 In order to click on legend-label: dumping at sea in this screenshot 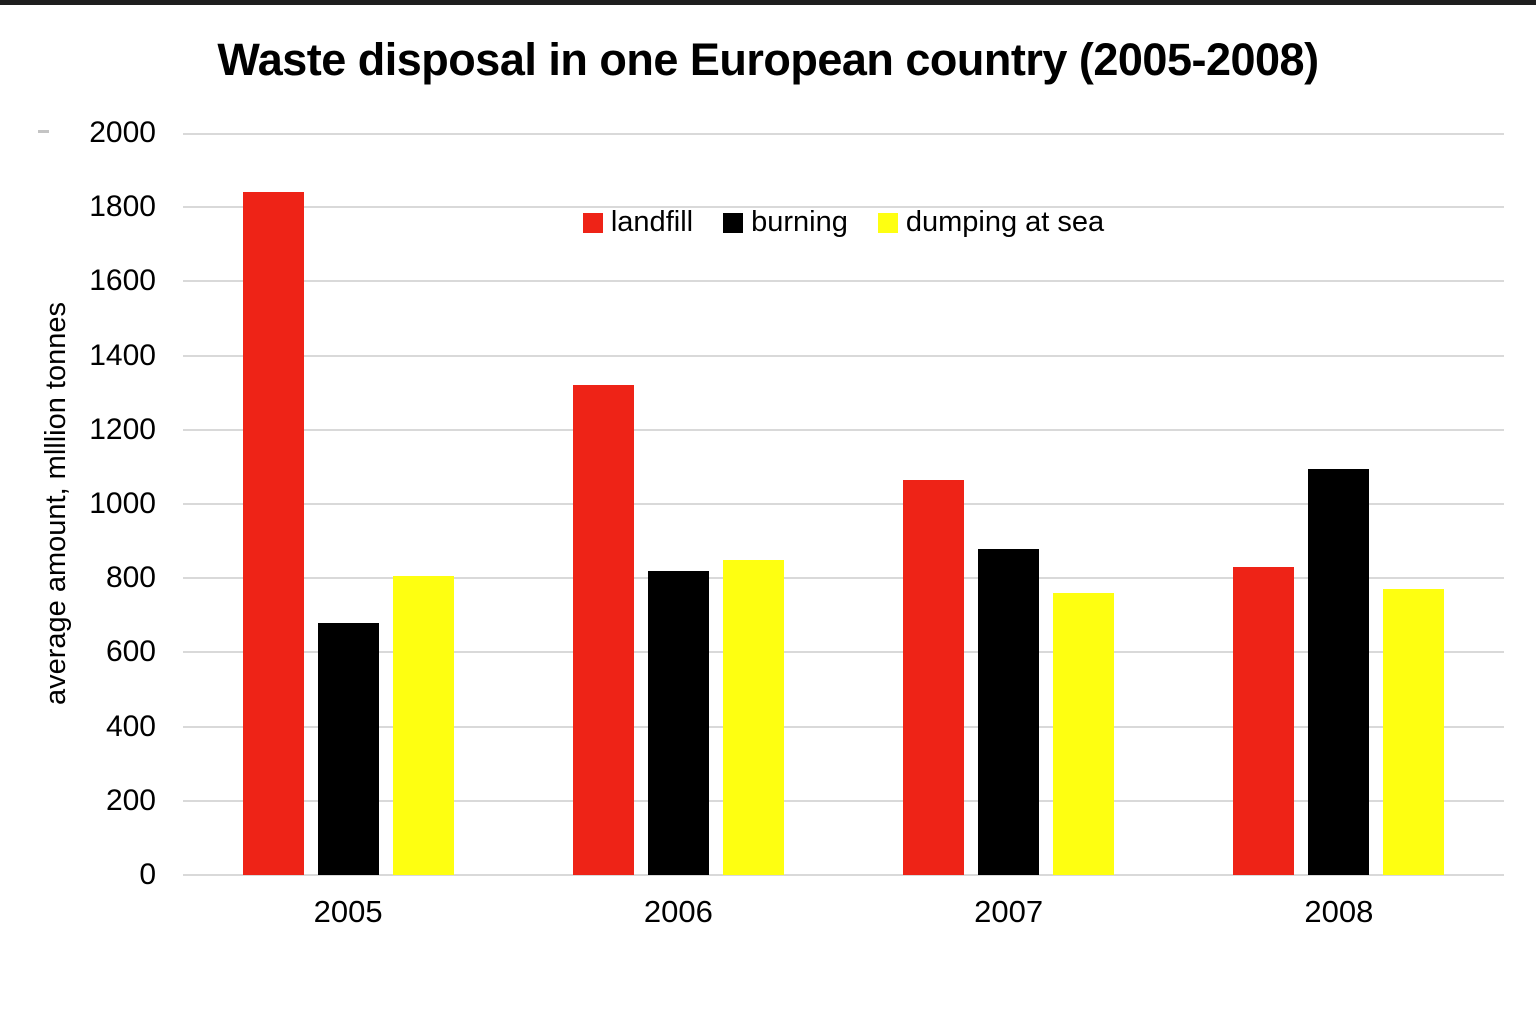, I will do `click(1005, 222)`.